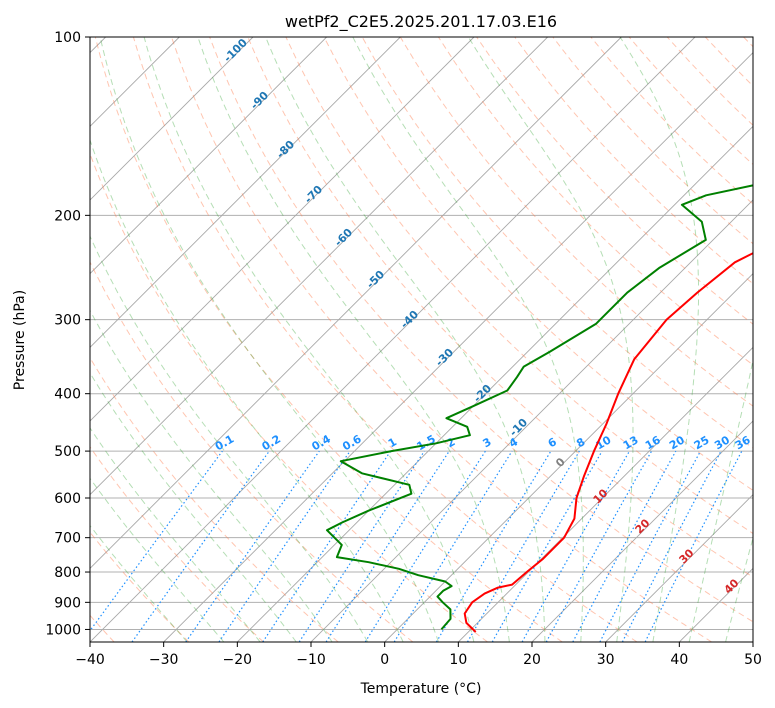 This screenshot has width=775, height=708. What do you see at coordinates (90, 660) in the screenshot?
I see `x-tick-label: −40` at bounding box center [90, 660].